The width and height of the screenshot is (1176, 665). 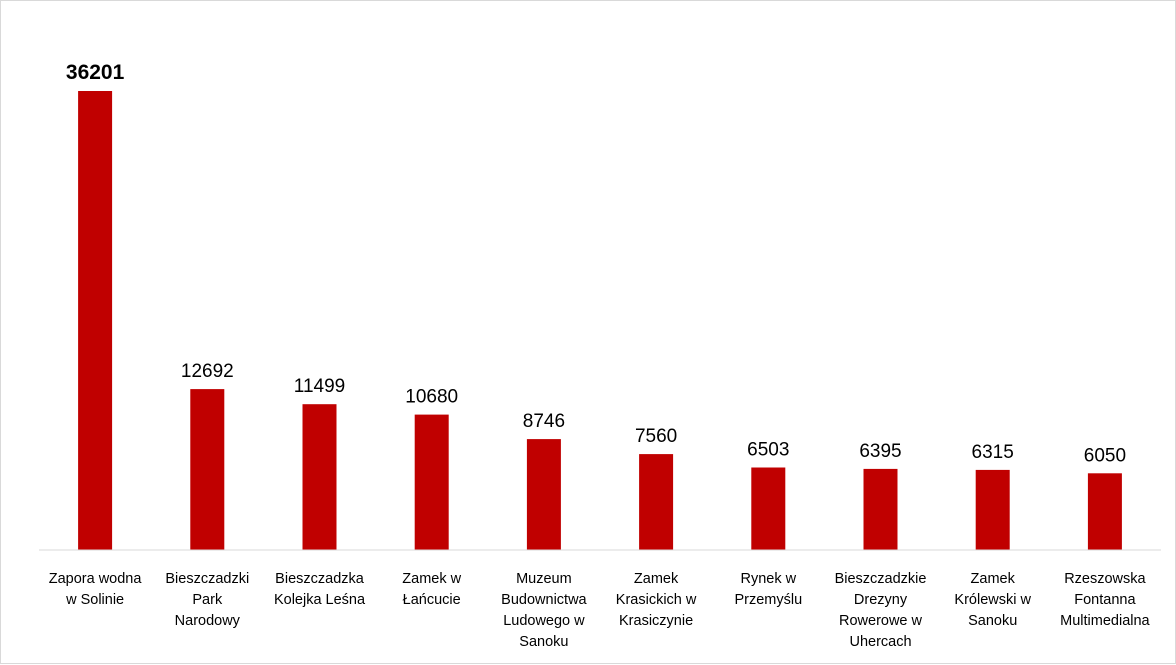 What do you see at coordinates (319, 386) in the screenshot?
I see `value-label-3: 11499` at bounding box center [319, 386].